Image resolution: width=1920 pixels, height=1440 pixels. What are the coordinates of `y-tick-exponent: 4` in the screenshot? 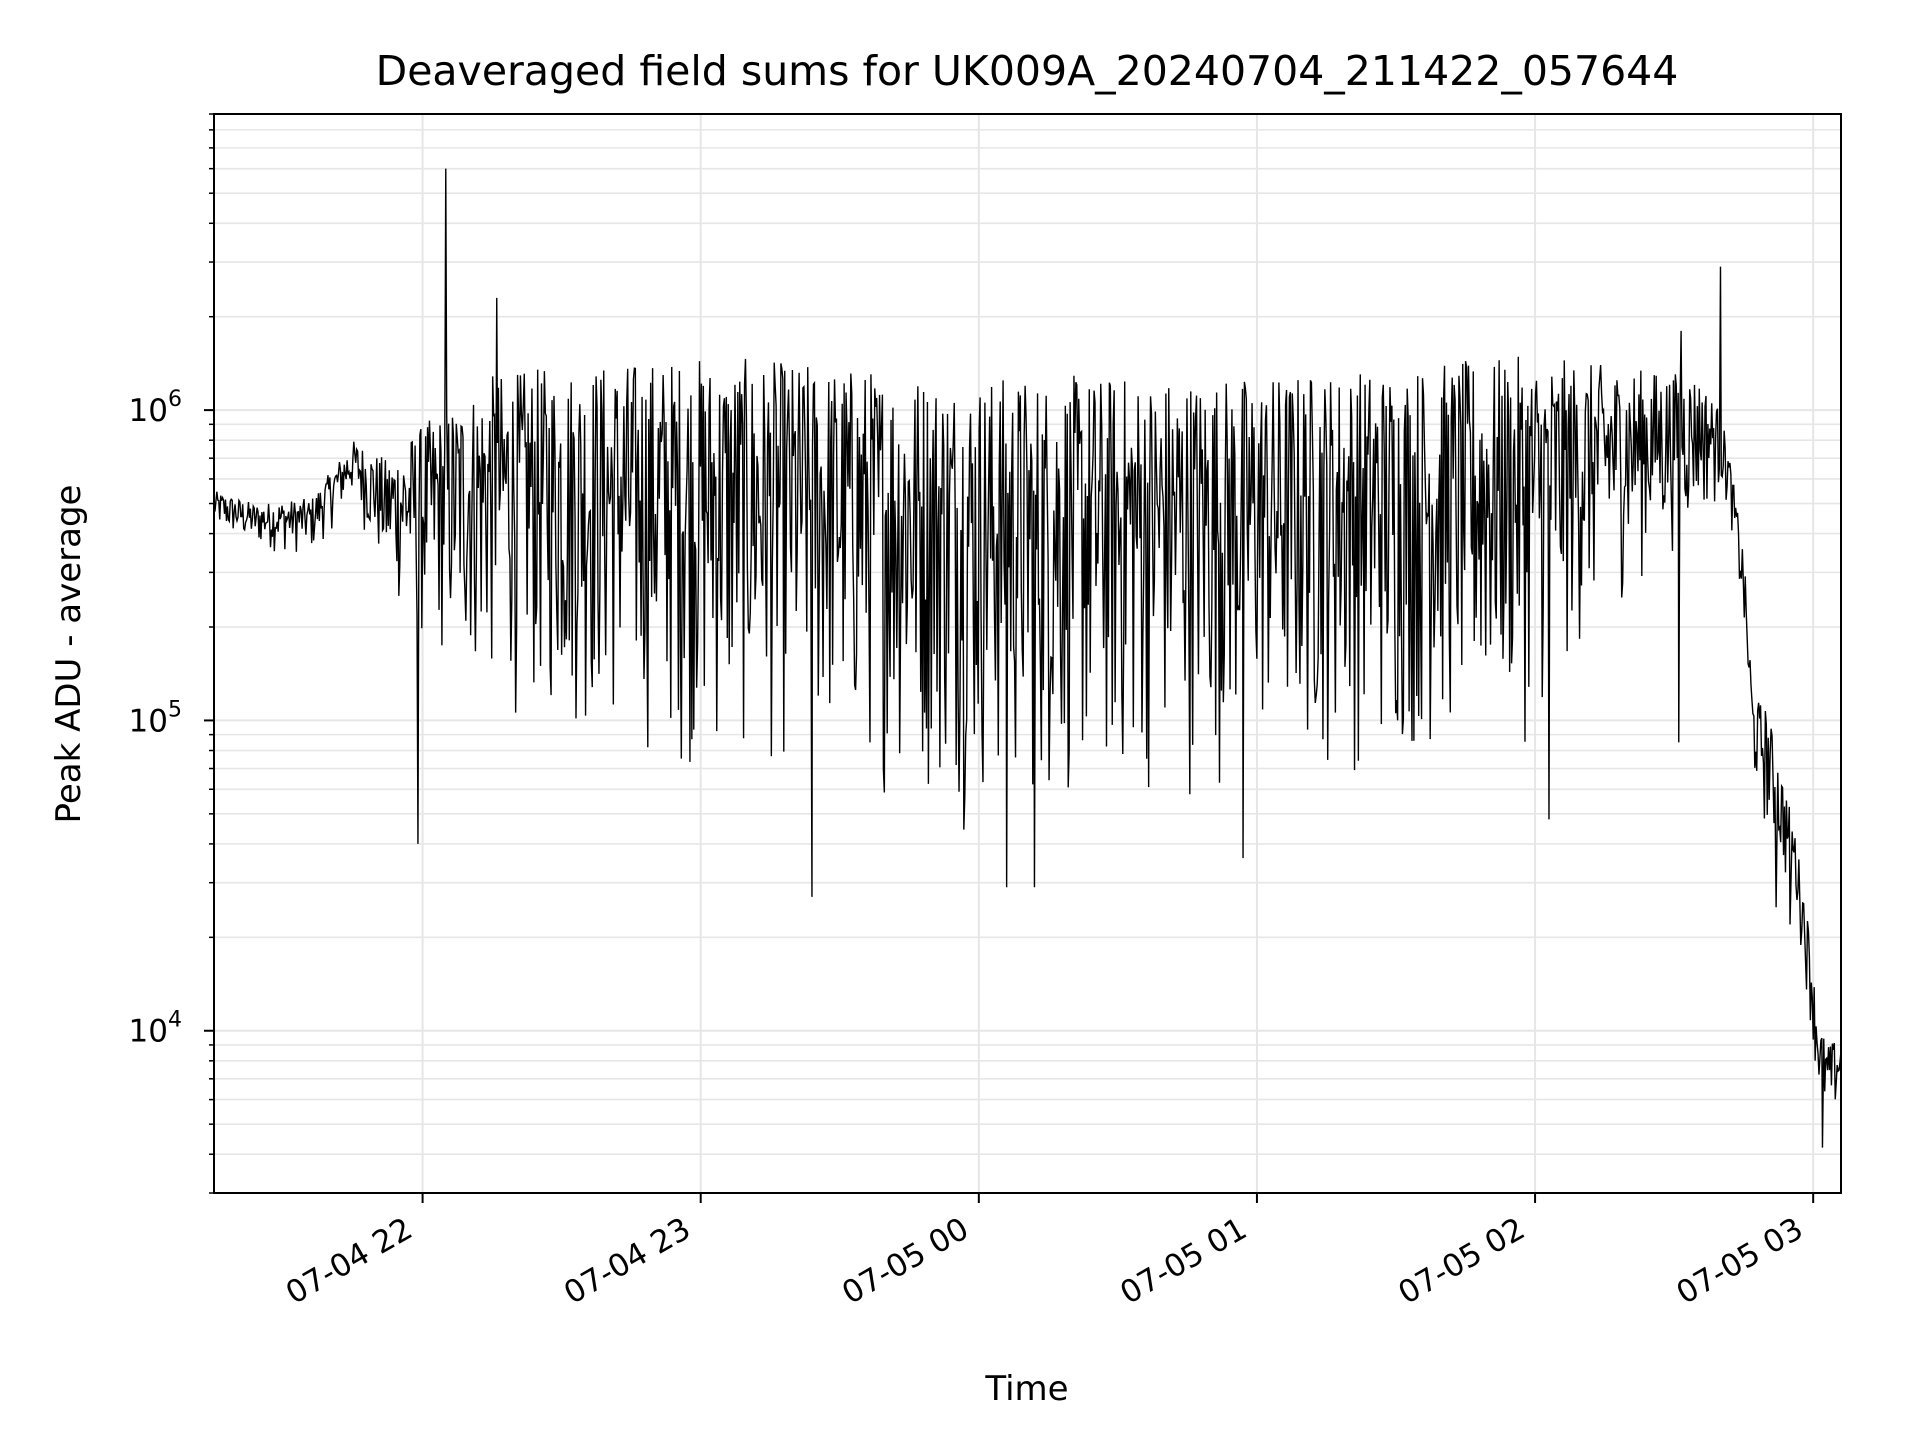 It's located at (175, 1020).